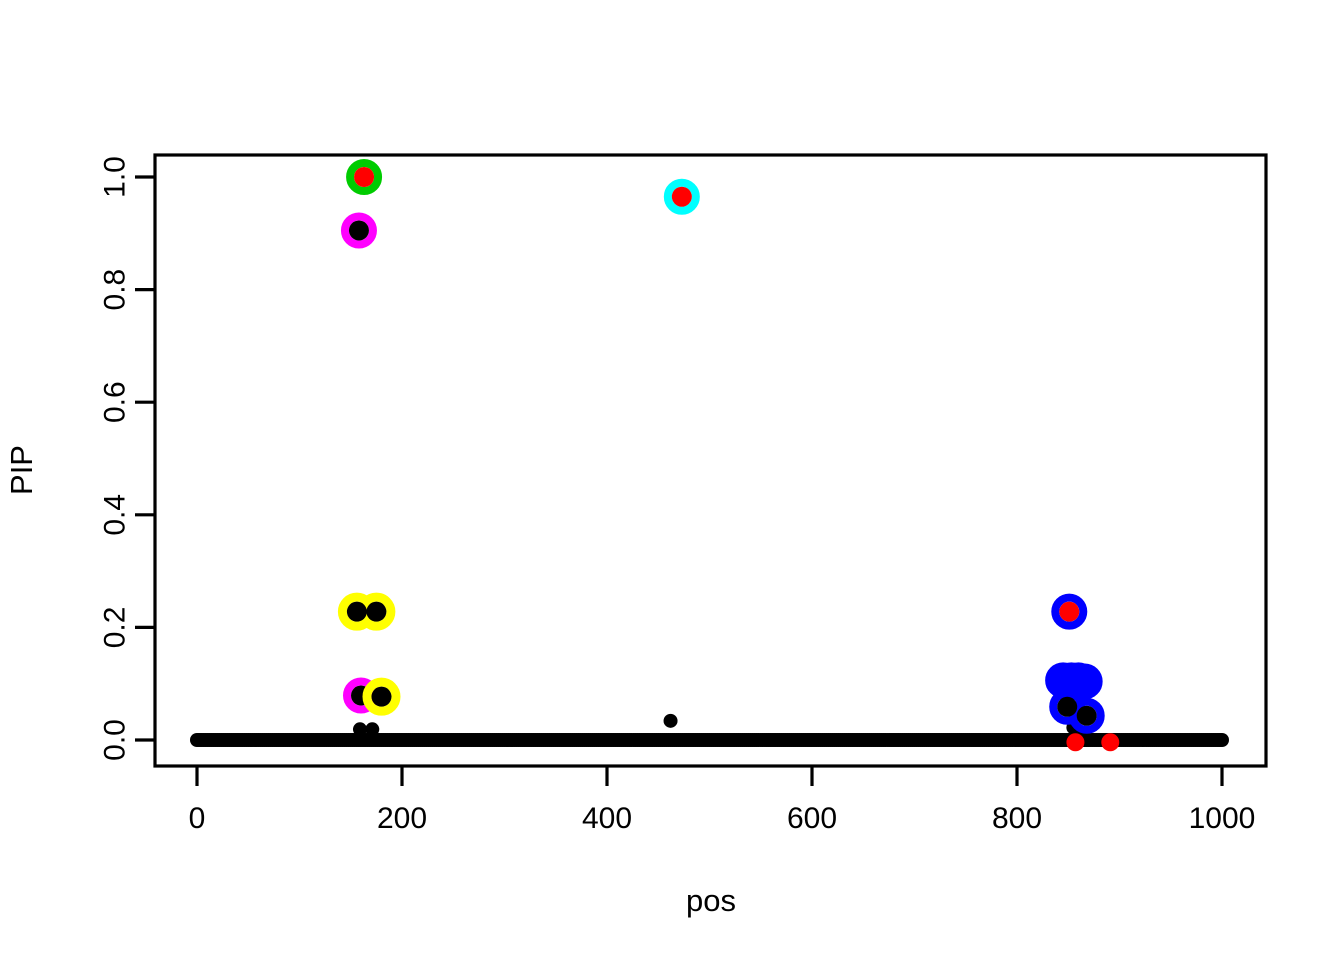 Image resolution: width=1344 pixels, height=960 pixels. Describe the element at coordinates (709, 740) in the screenshot. I see `pip-zero-baseline-band` at that location.